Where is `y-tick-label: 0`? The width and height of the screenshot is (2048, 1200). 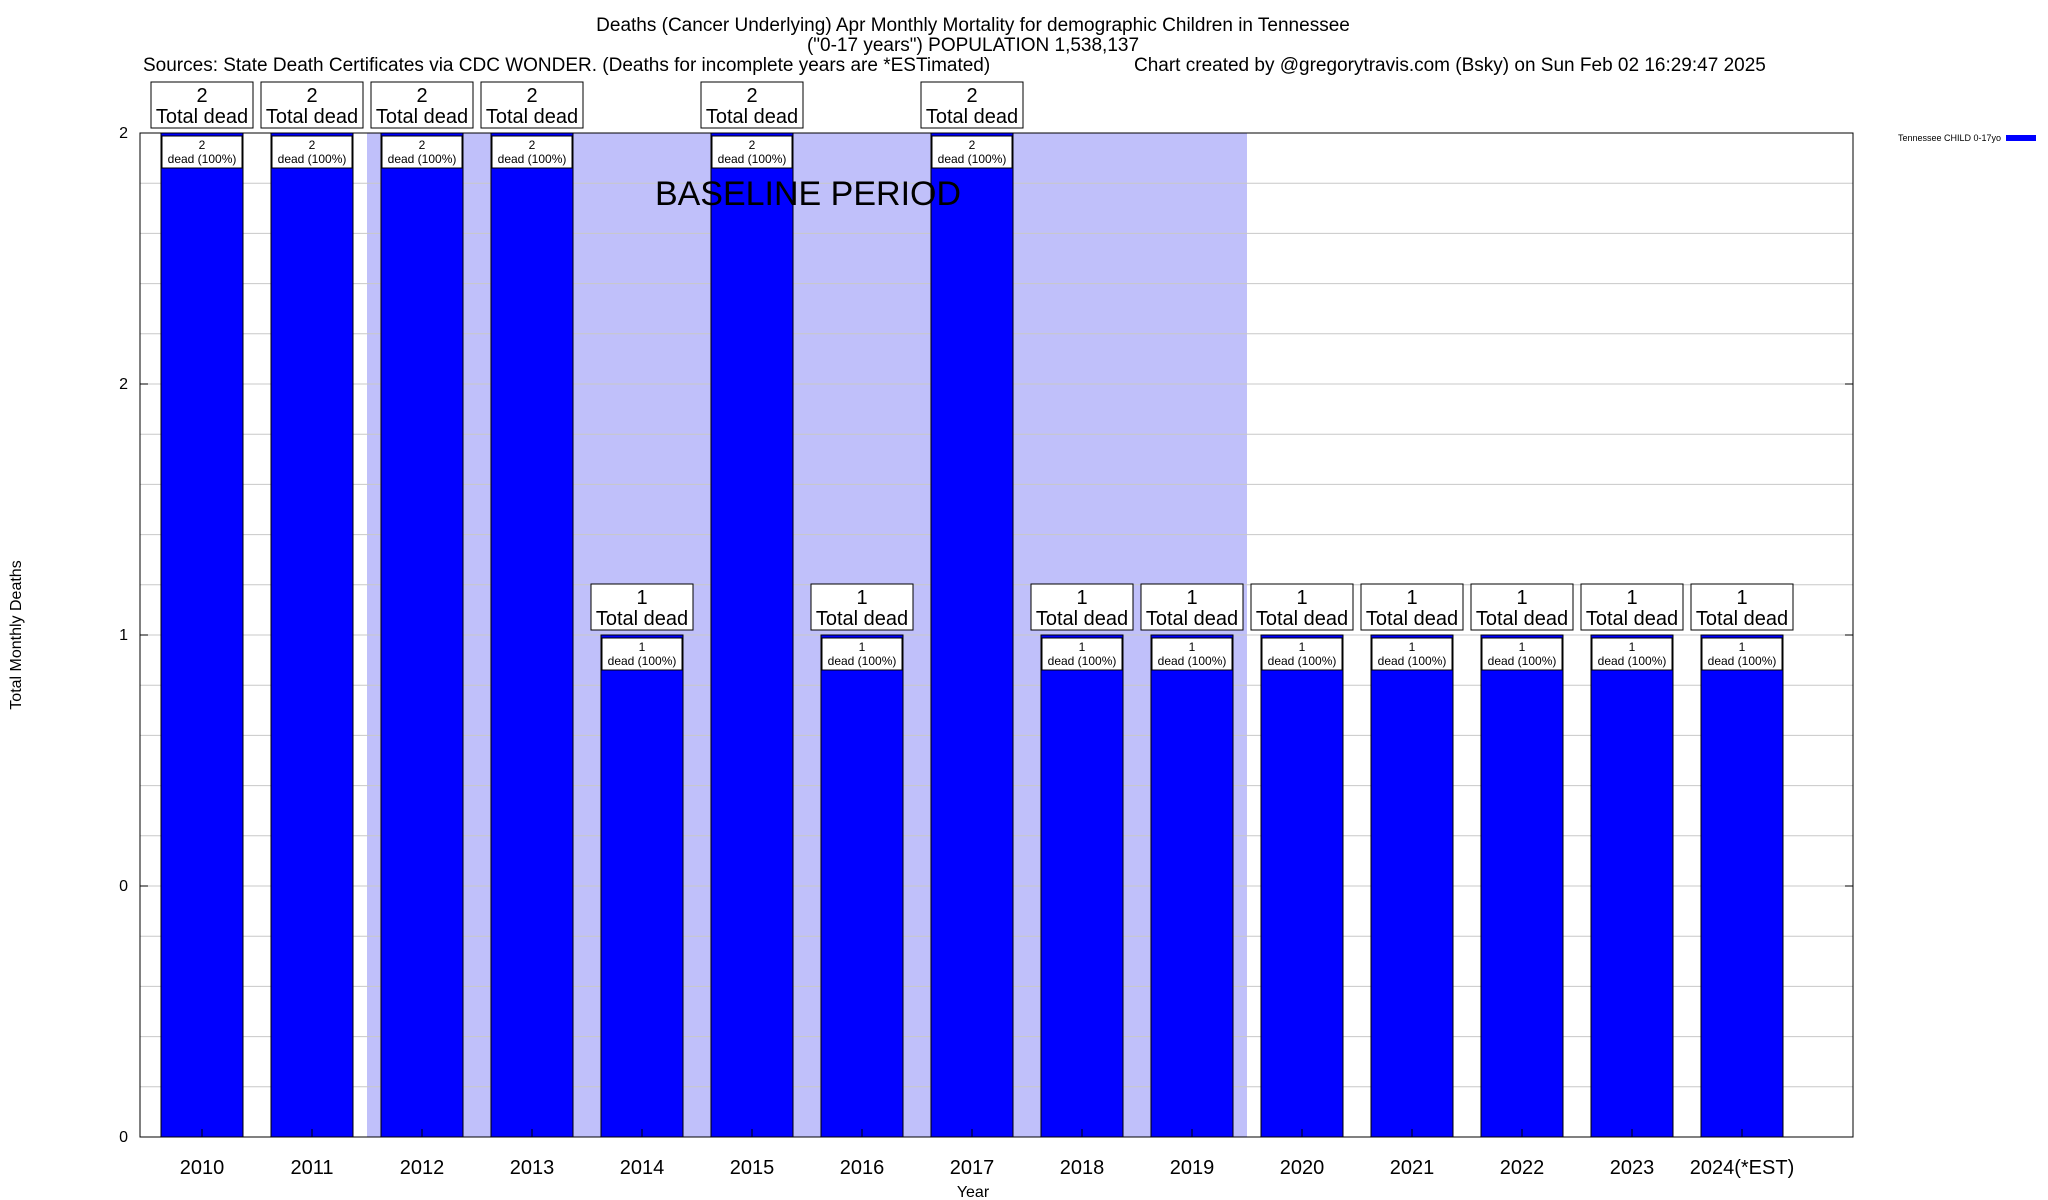 y-tick-label: 0 is located at coordinates (123, 886).